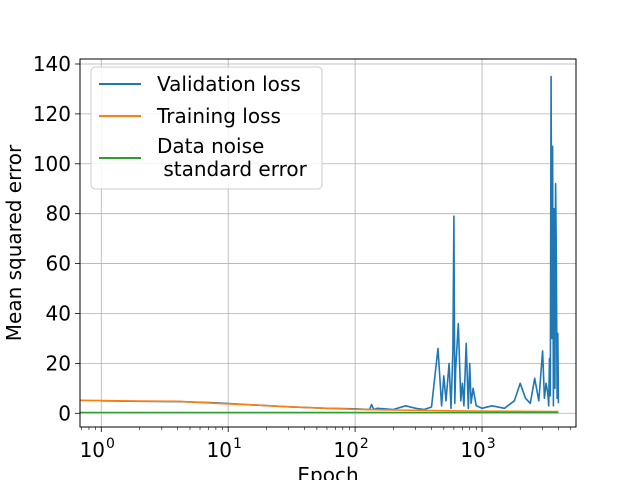 The image size is (640, 480). What do you see at coordinates (58, 264) in the screenshot?
I see `y-tick-label: 60` at bounding box center [58, 264].